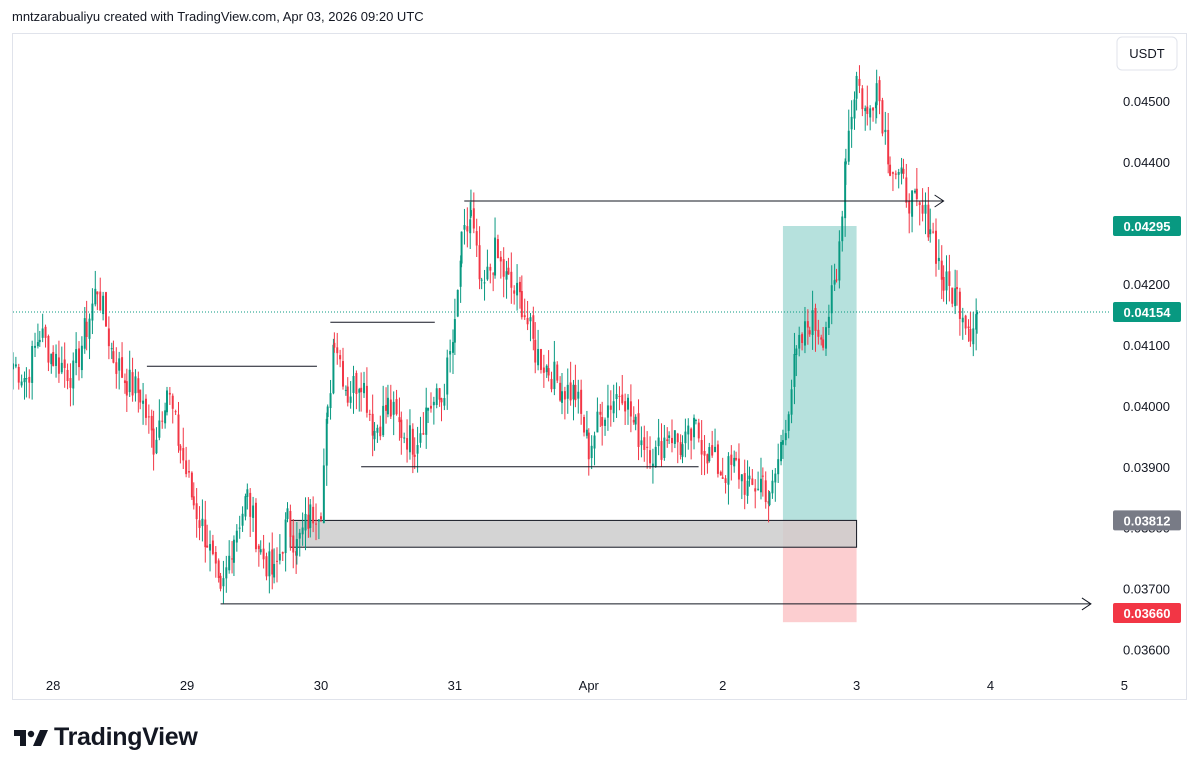 This screenshot has height=773, width=1199. What do you see at coordinates (1147, 226) in the screenshot?
I see `target-price-label-text: 0.04295` at bounding box center [1147, 226].